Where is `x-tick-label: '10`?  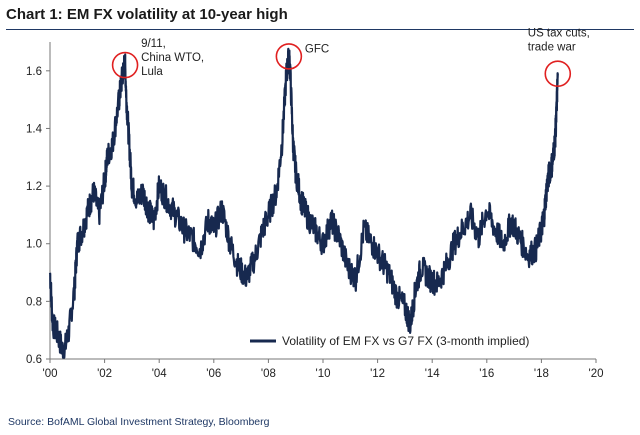 x-tick-label: '10 is located at coordinates (323, 374).